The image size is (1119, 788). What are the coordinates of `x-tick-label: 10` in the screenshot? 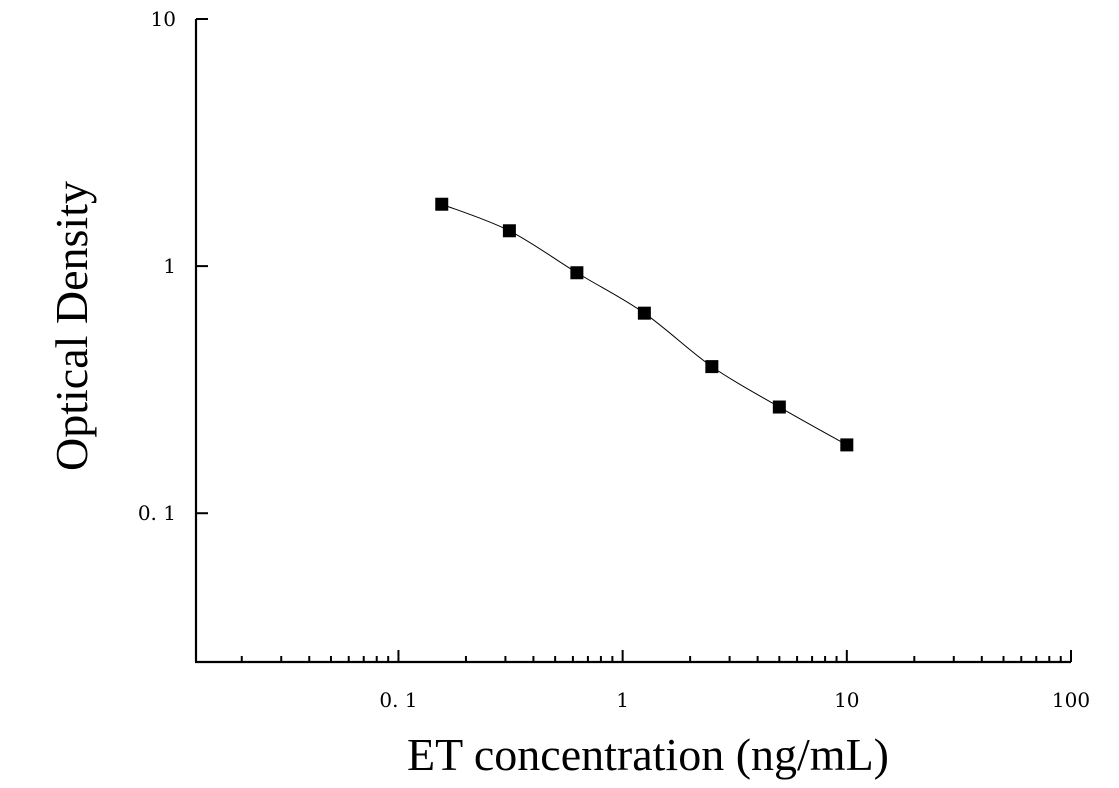 It's located at (846, 700).